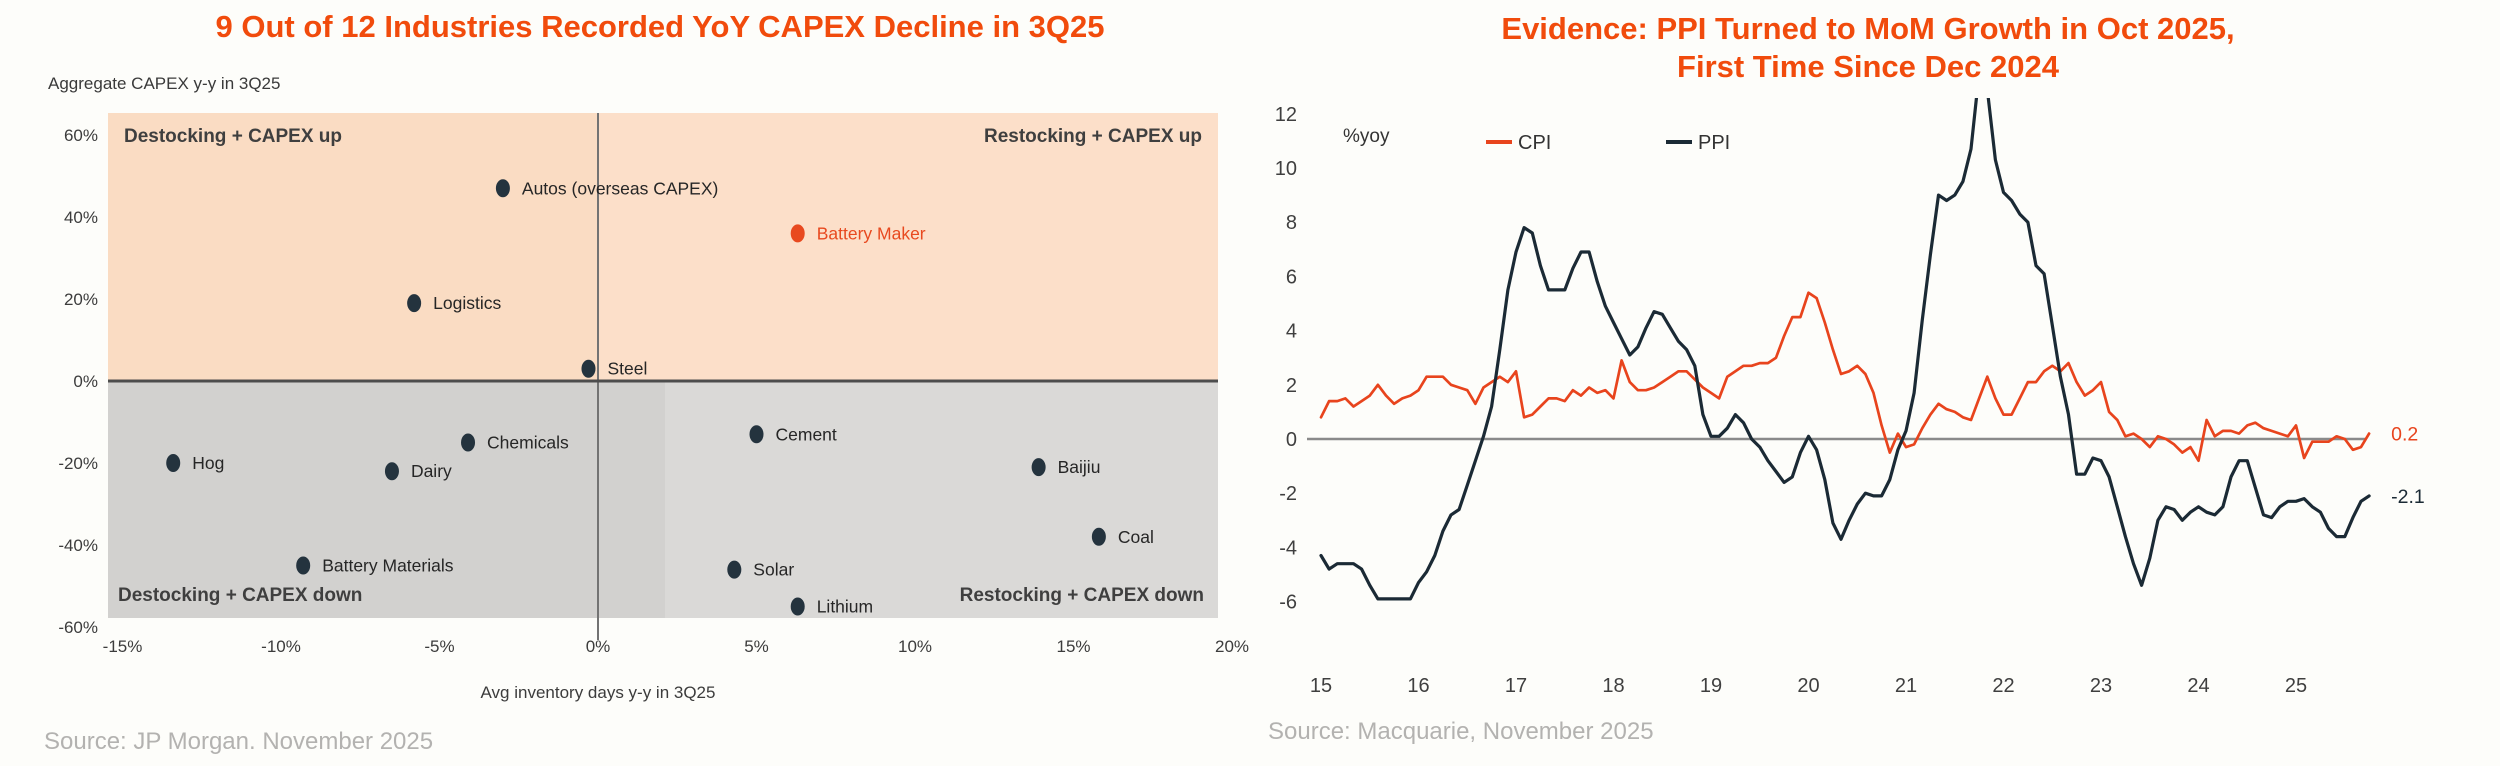  Describe the element at coordinates (468, 442) in the screenshot. I see `scatter-point-chemicals` at that location.